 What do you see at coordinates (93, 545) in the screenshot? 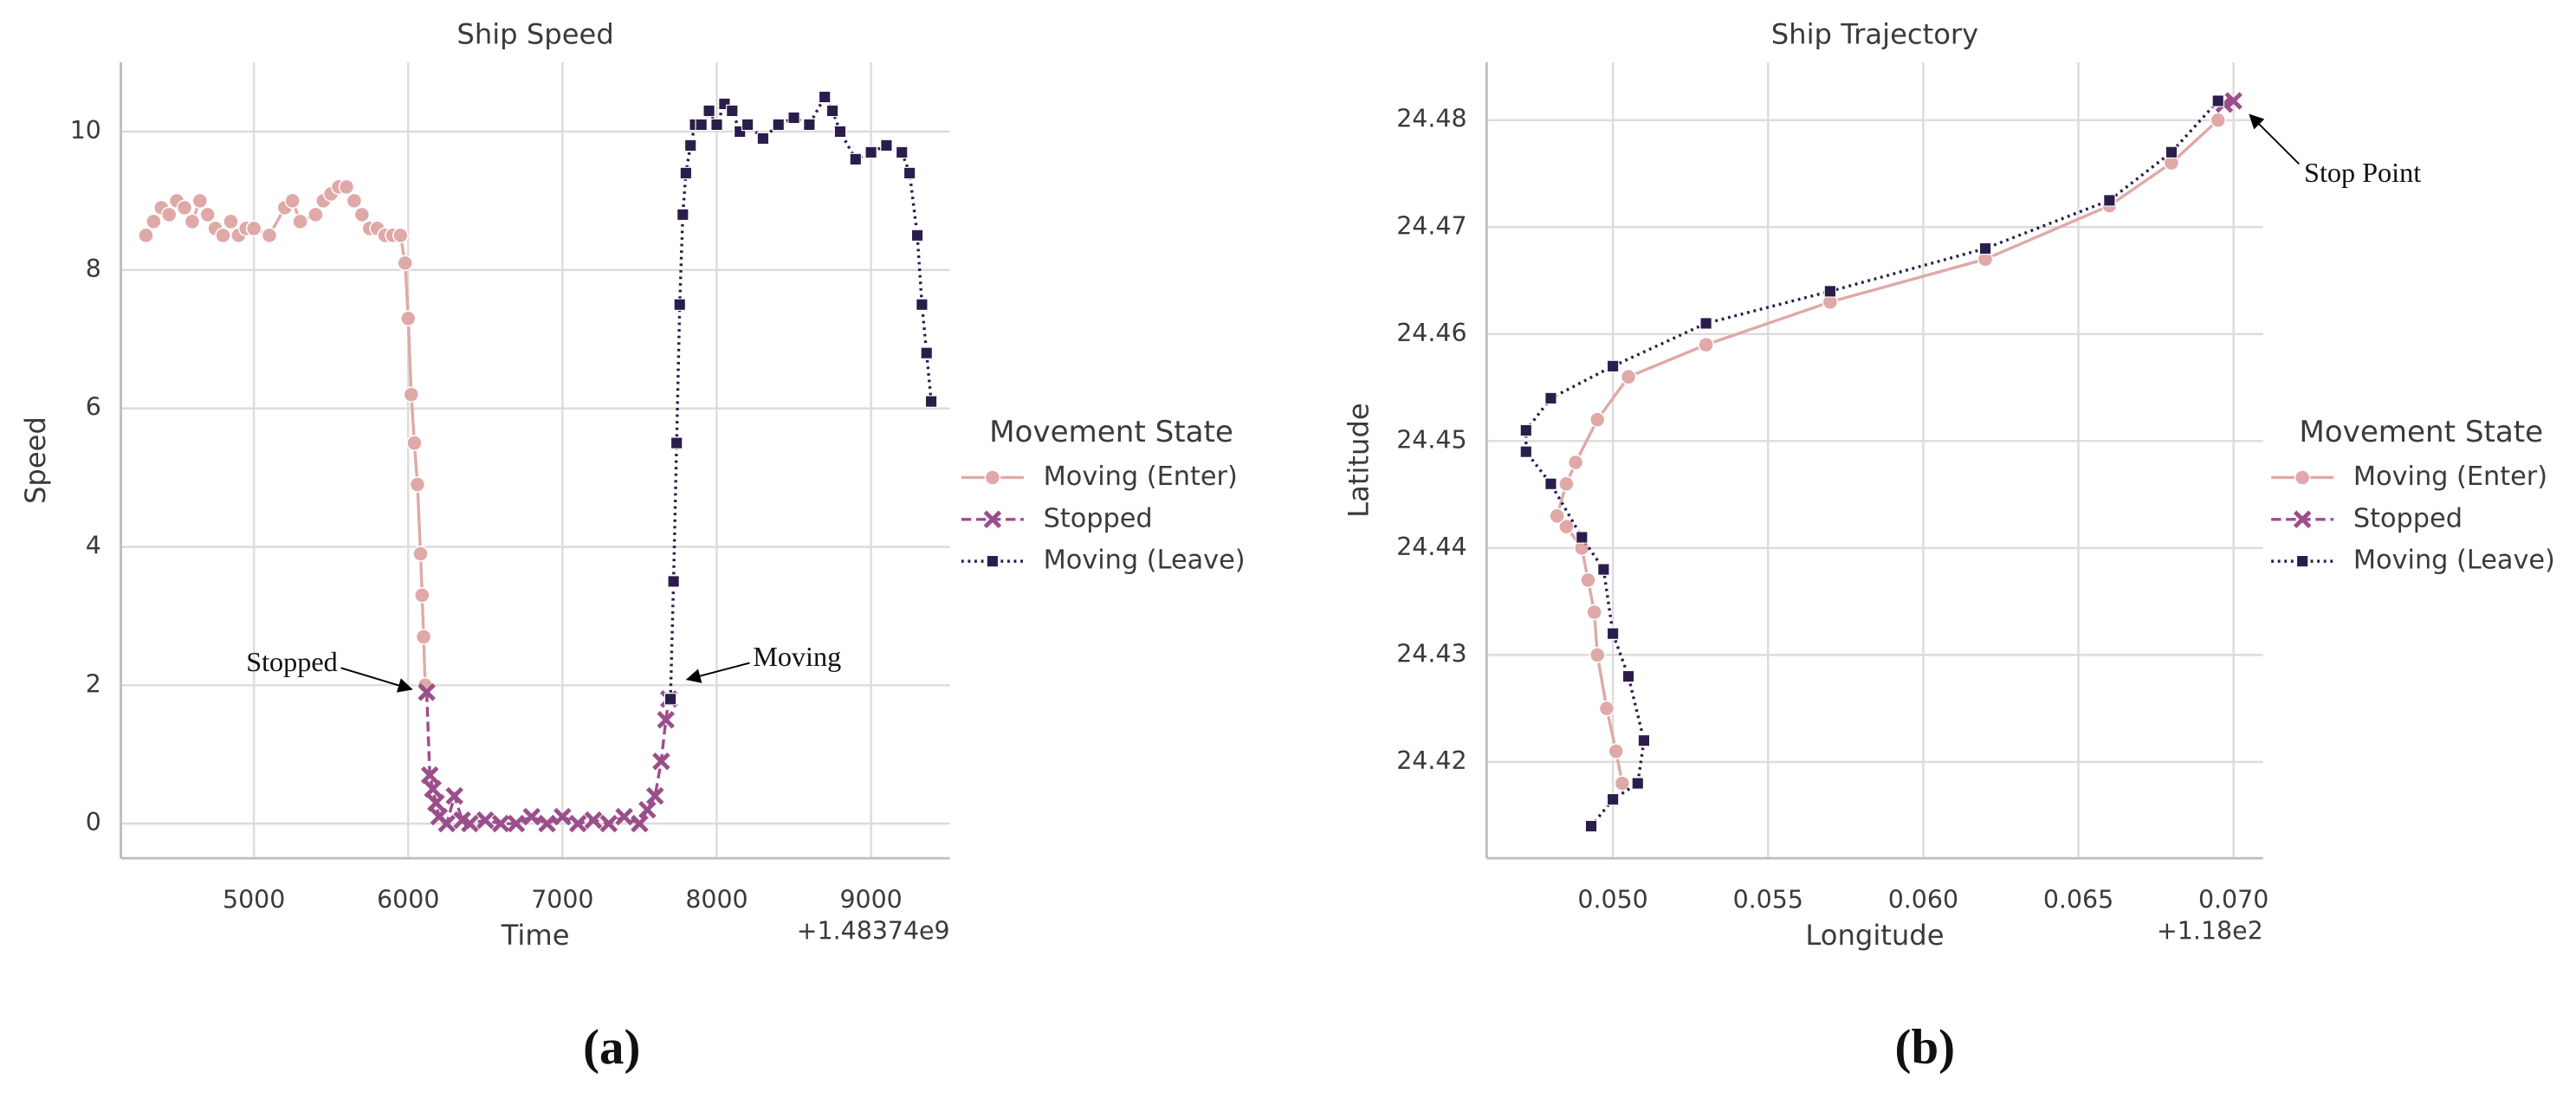
I see `y-tick-label: 4` at bounding box center [93, 545].